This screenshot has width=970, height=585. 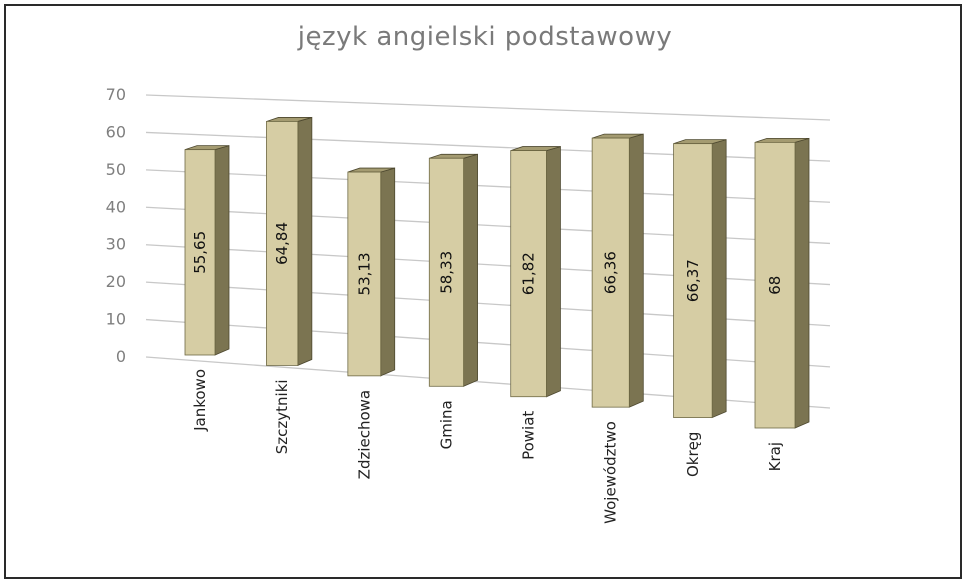 I want to click on data-label: 55,65, so click(x=200, y=252).